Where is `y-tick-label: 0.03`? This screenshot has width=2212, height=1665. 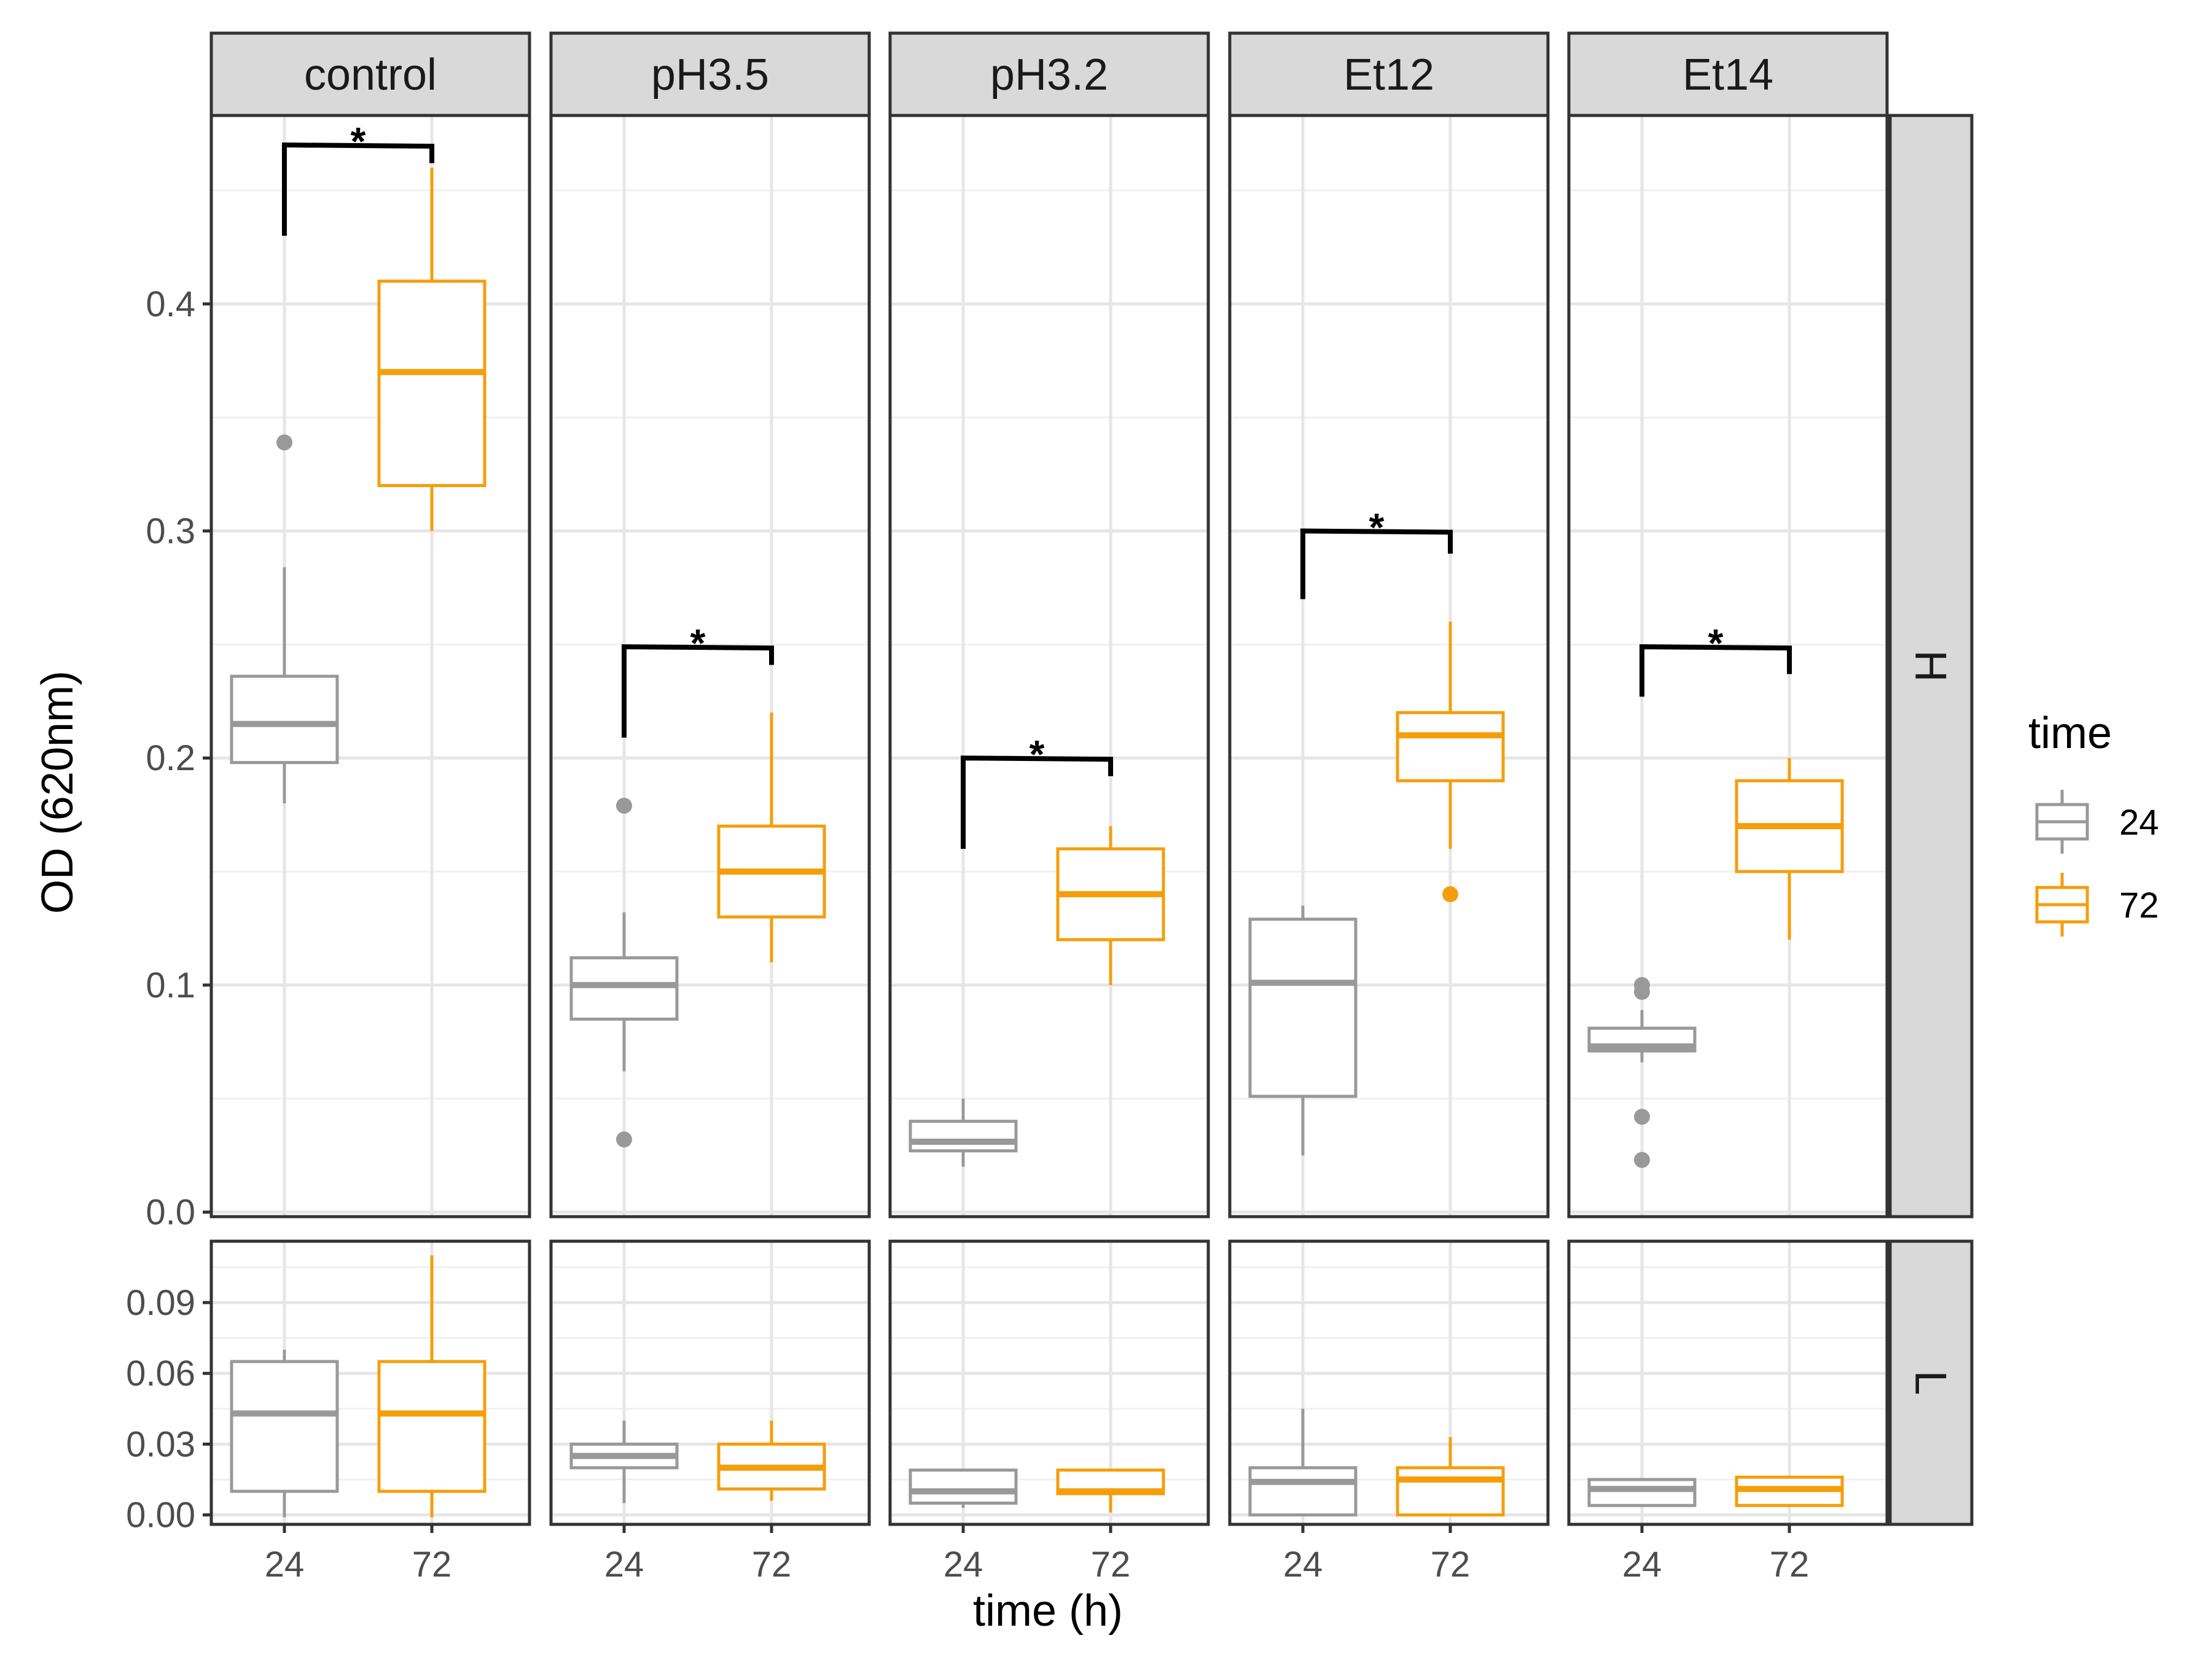
y-tick-label: 0.03 is located at coordinates (160, 1444).